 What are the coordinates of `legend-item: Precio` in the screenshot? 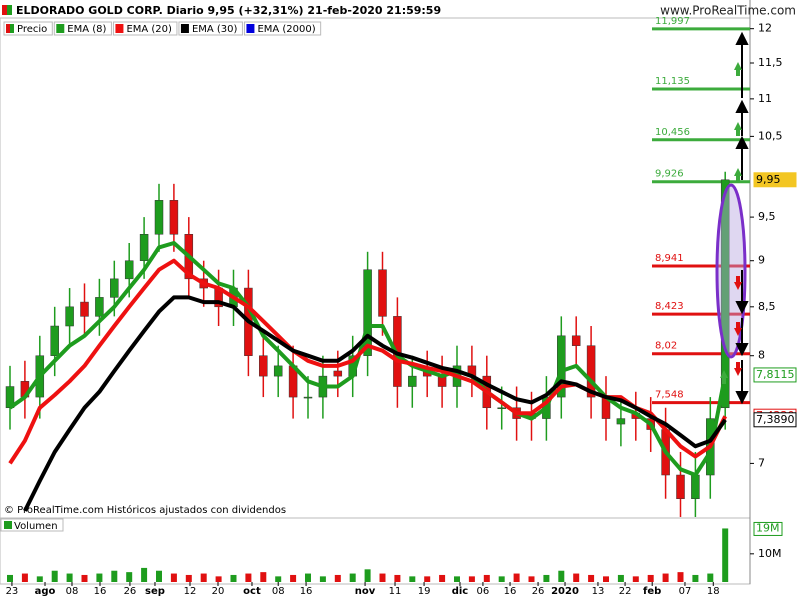 It's located at (28, 28).